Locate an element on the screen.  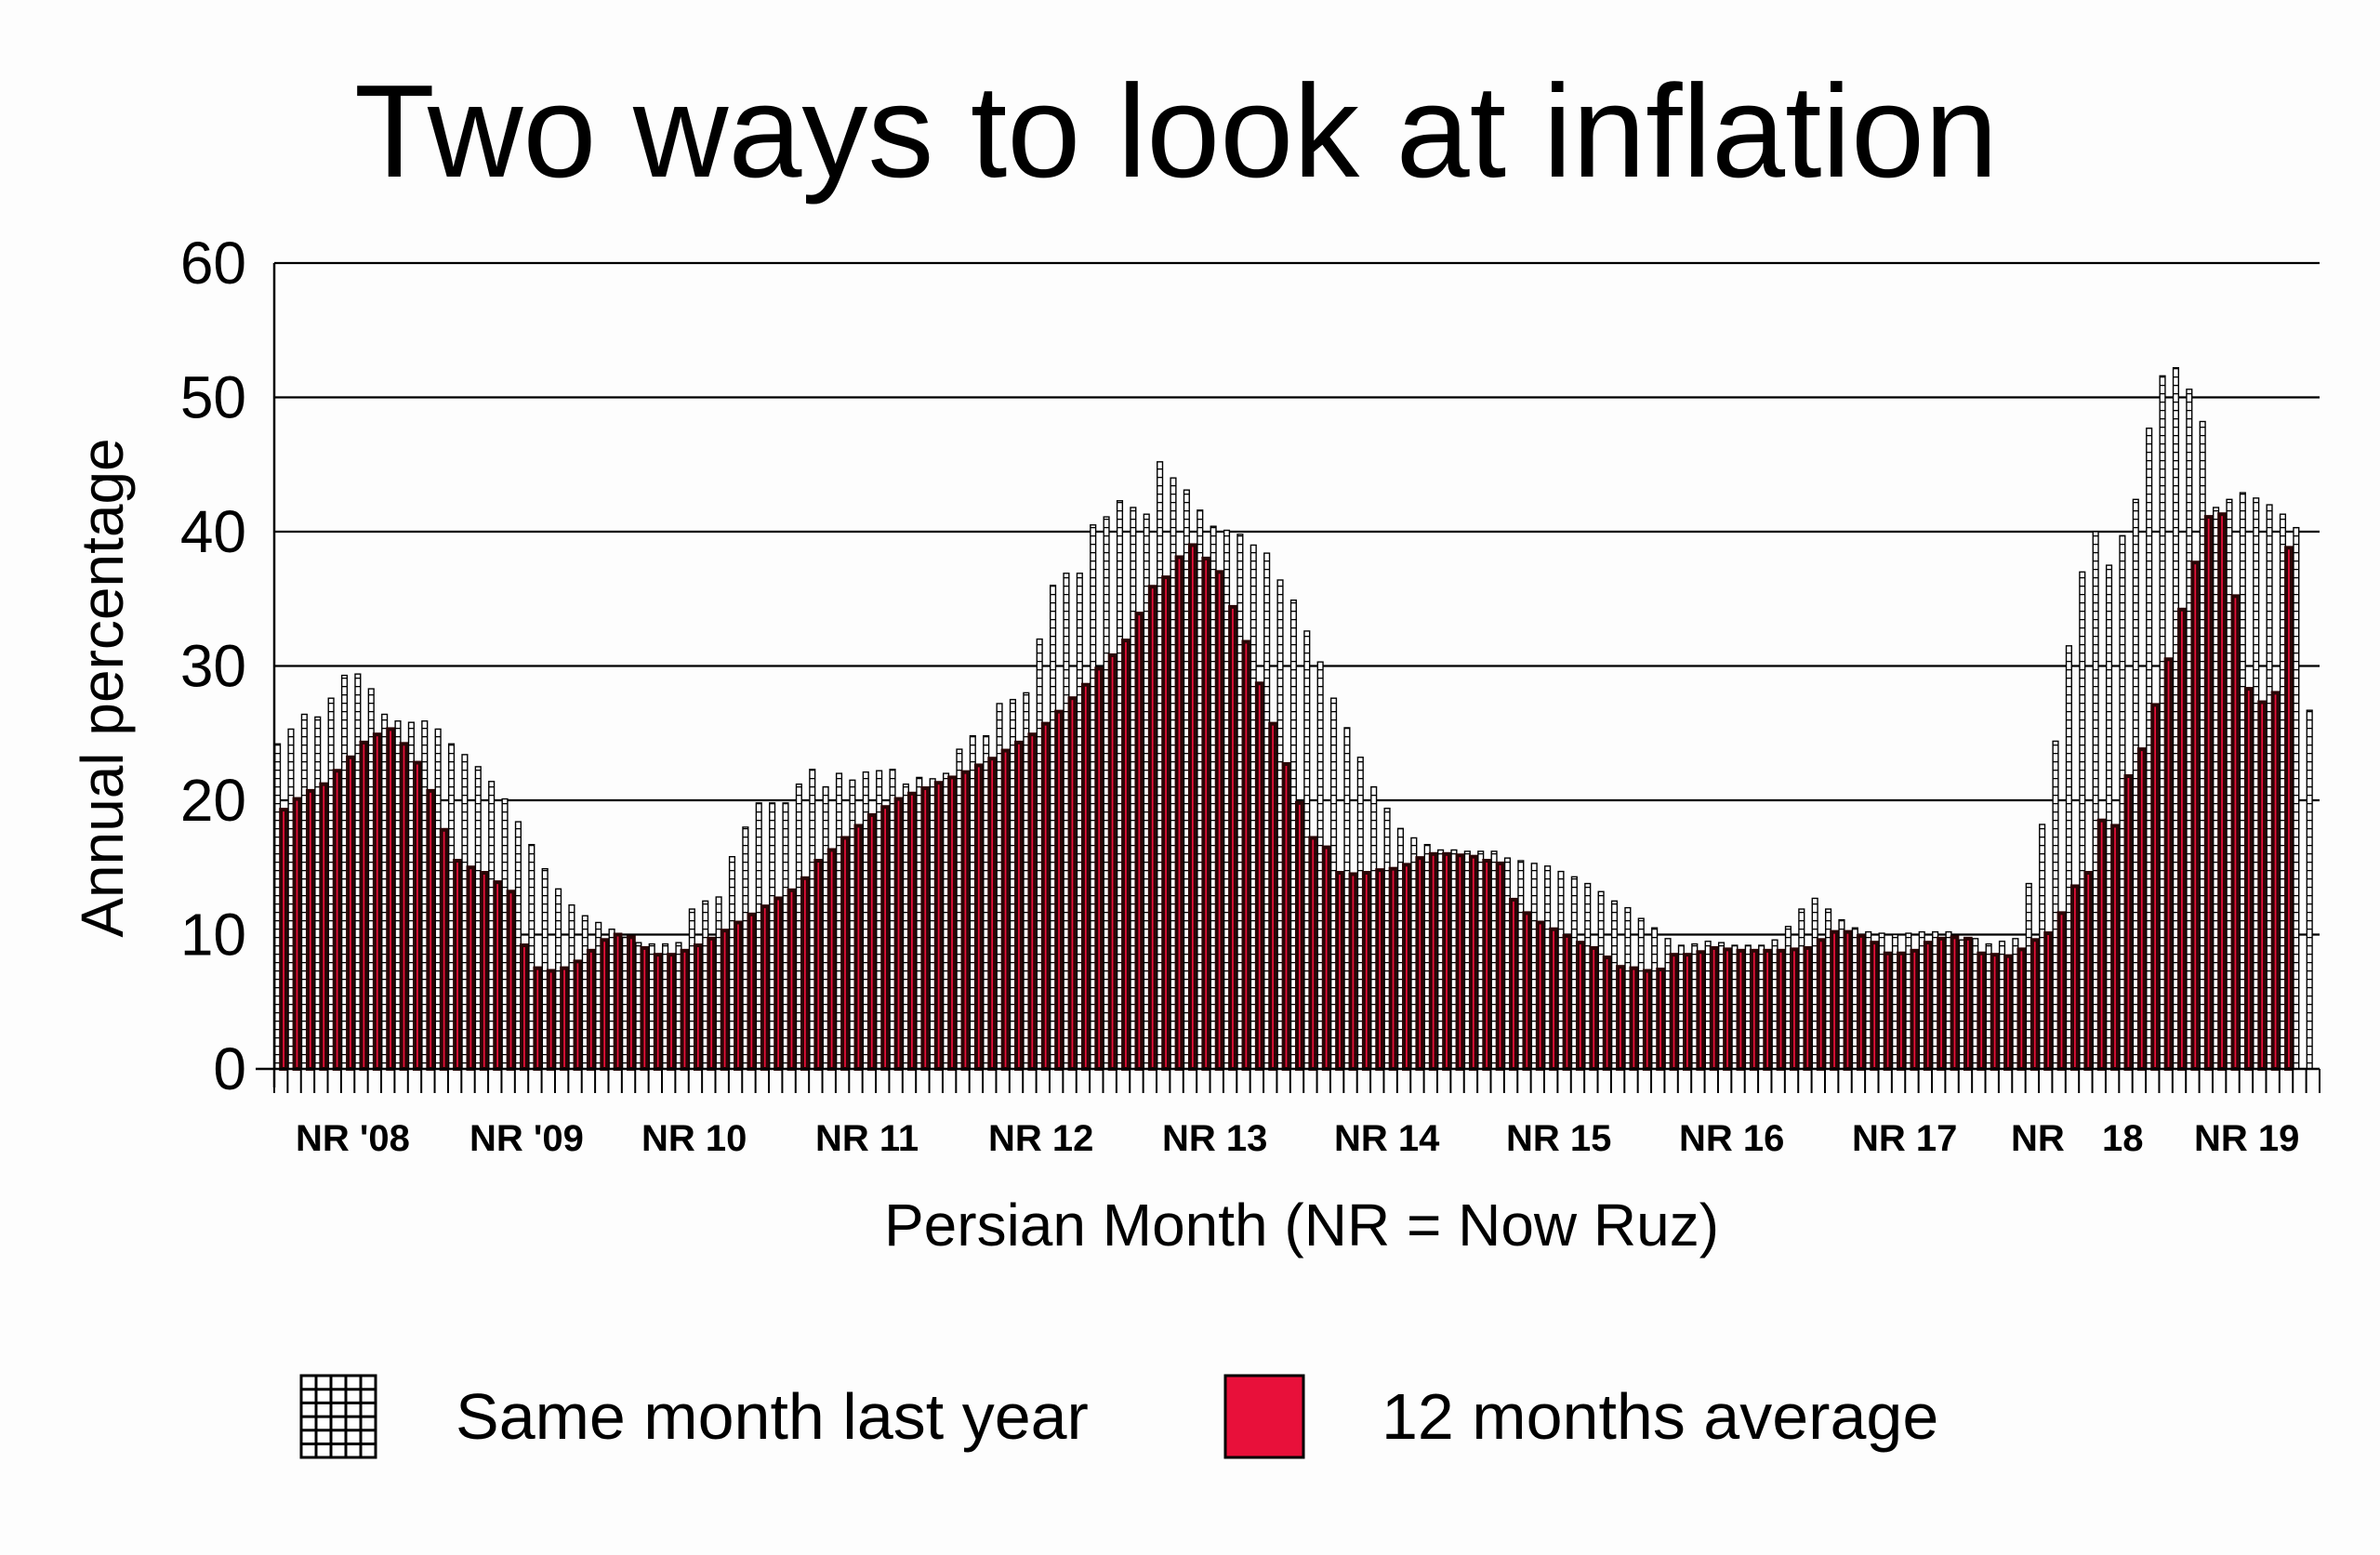
y-tick-label: 60 is located at coordinates (213, 263).